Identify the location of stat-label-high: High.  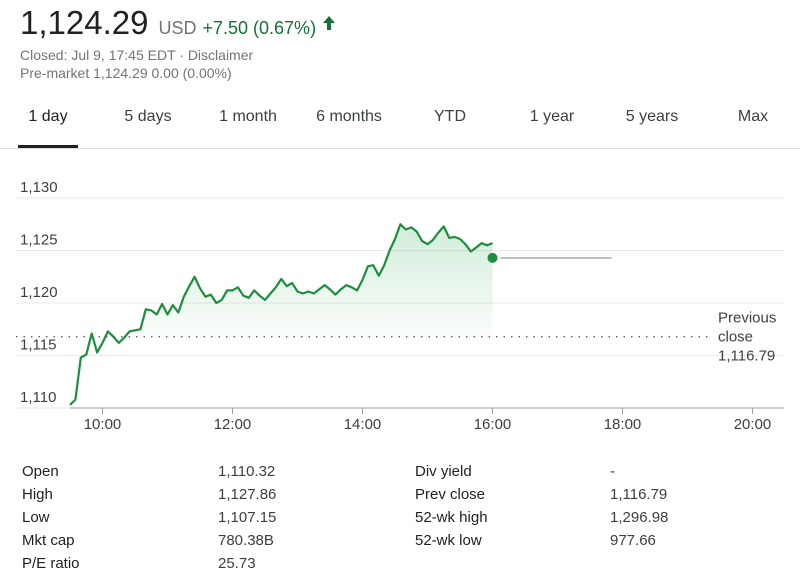
(37, 494).